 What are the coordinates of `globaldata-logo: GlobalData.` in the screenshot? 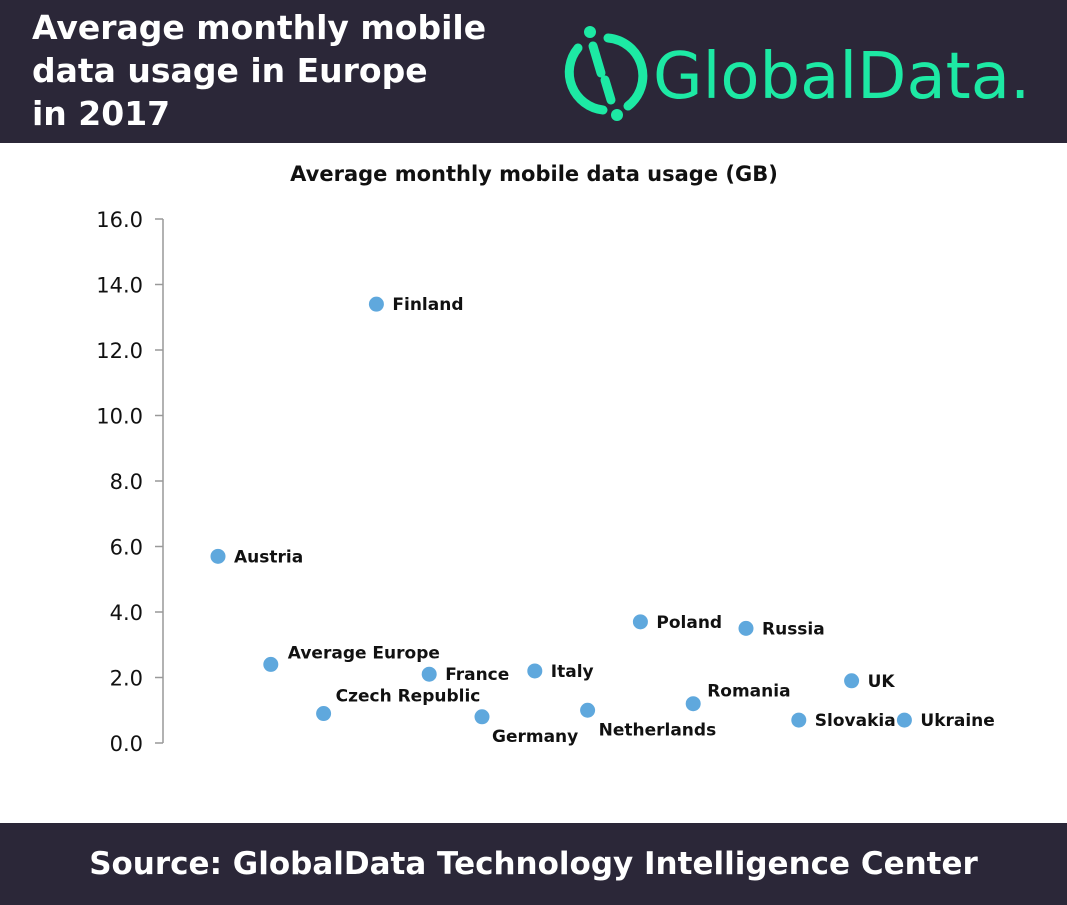 It's located at (797, 73).